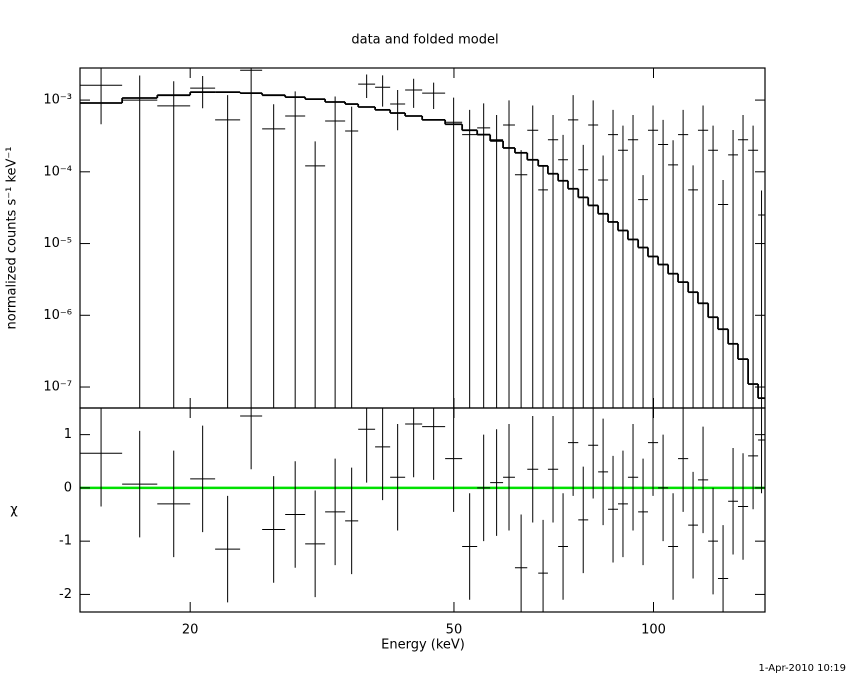  What do you see at coordinates (57, 387) in the screenshot?
I see `y-tick-label: 10⁻⁷` at bounding box center [57, 387].